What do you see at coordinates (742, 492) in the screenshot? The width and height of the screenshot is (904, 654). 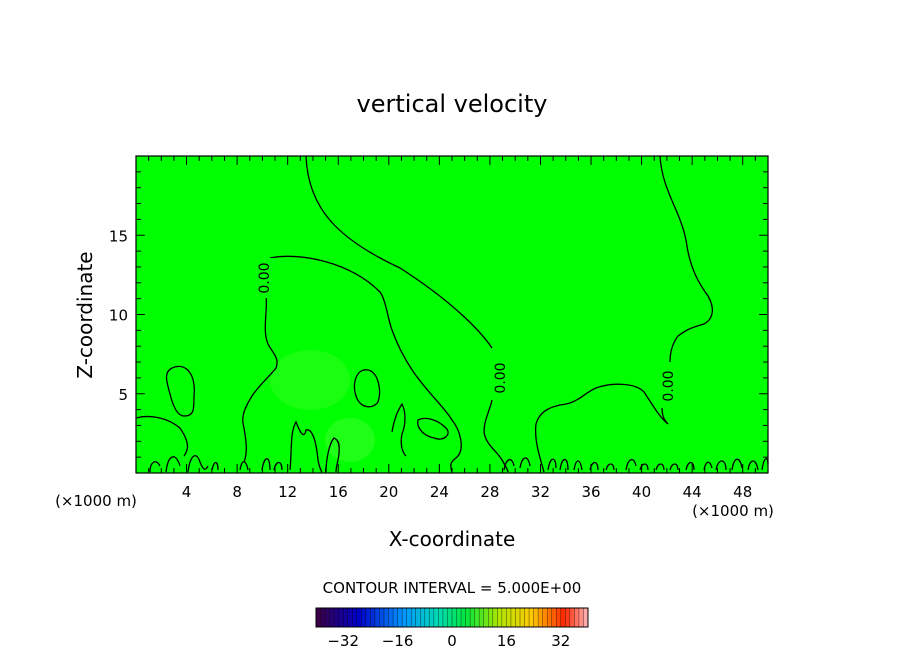 I see `x-tick-label: 48` at bounding box center [742, 492].